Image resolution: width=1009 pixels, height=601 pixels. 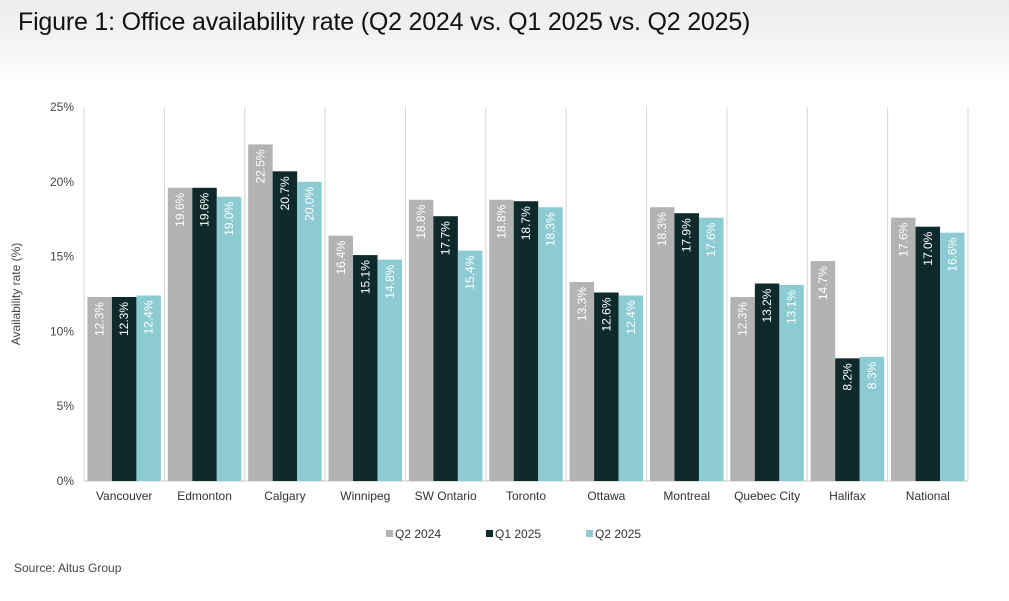 I want to click on bar-value-label: 19.0%, so click(x=229, y=218).